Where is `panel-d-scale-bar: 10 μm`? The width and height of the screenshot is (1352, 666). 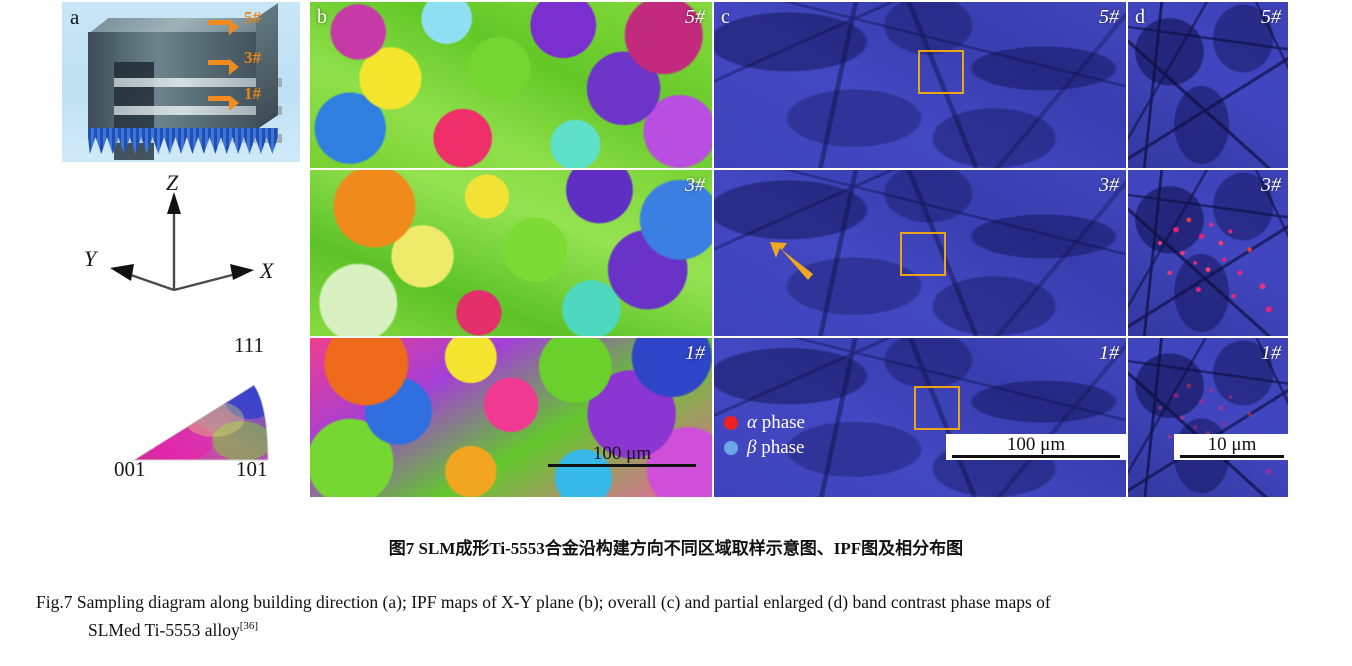 panel-d-scale-bar: 10 μm is located at coordinates (1231, 447).